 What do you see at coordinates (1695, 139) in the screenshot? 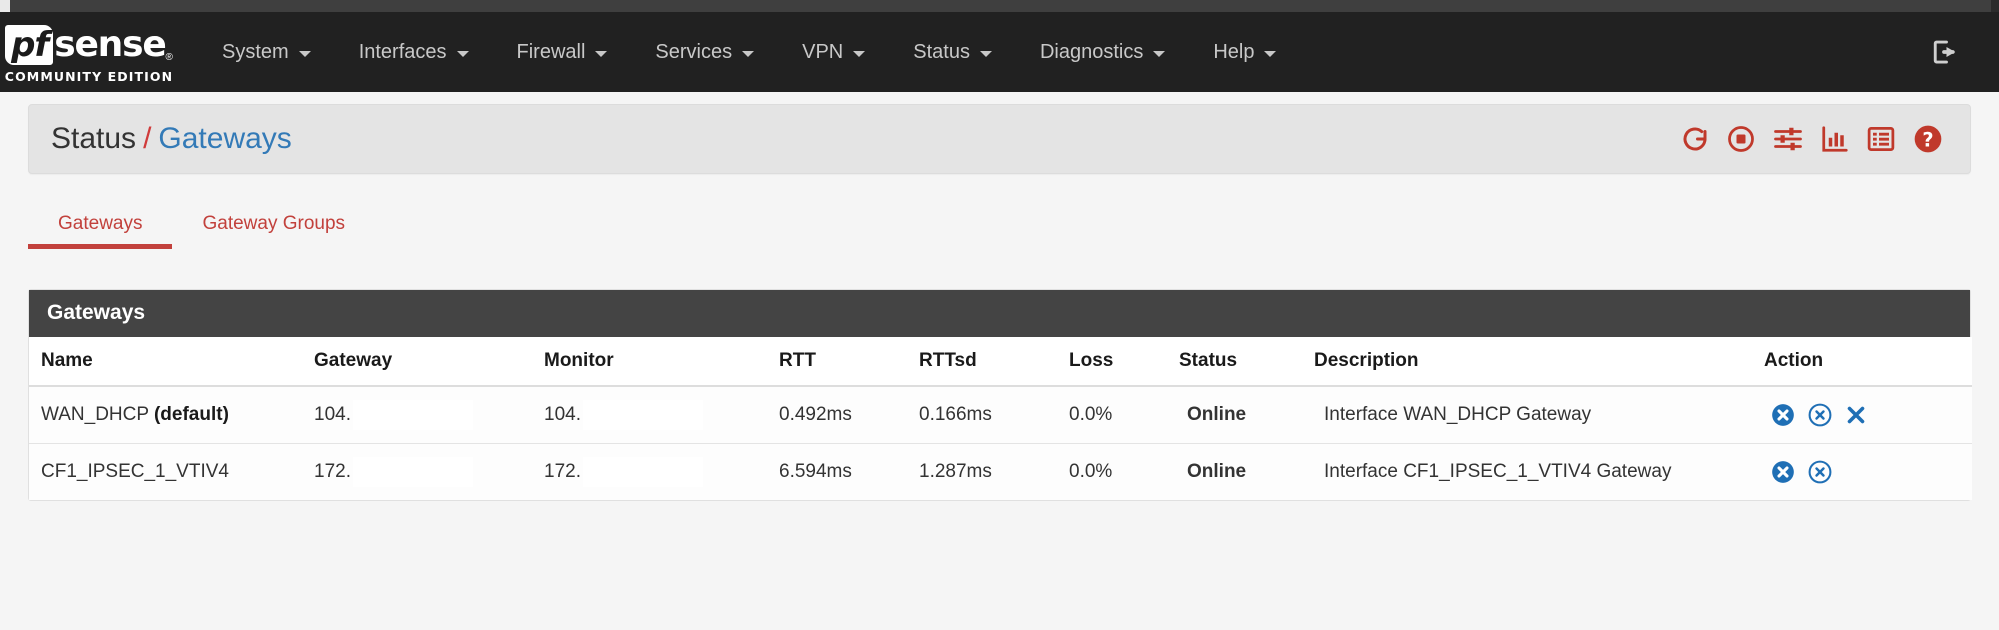
I see `refresh-icon` at bounding box center [1695, 139].